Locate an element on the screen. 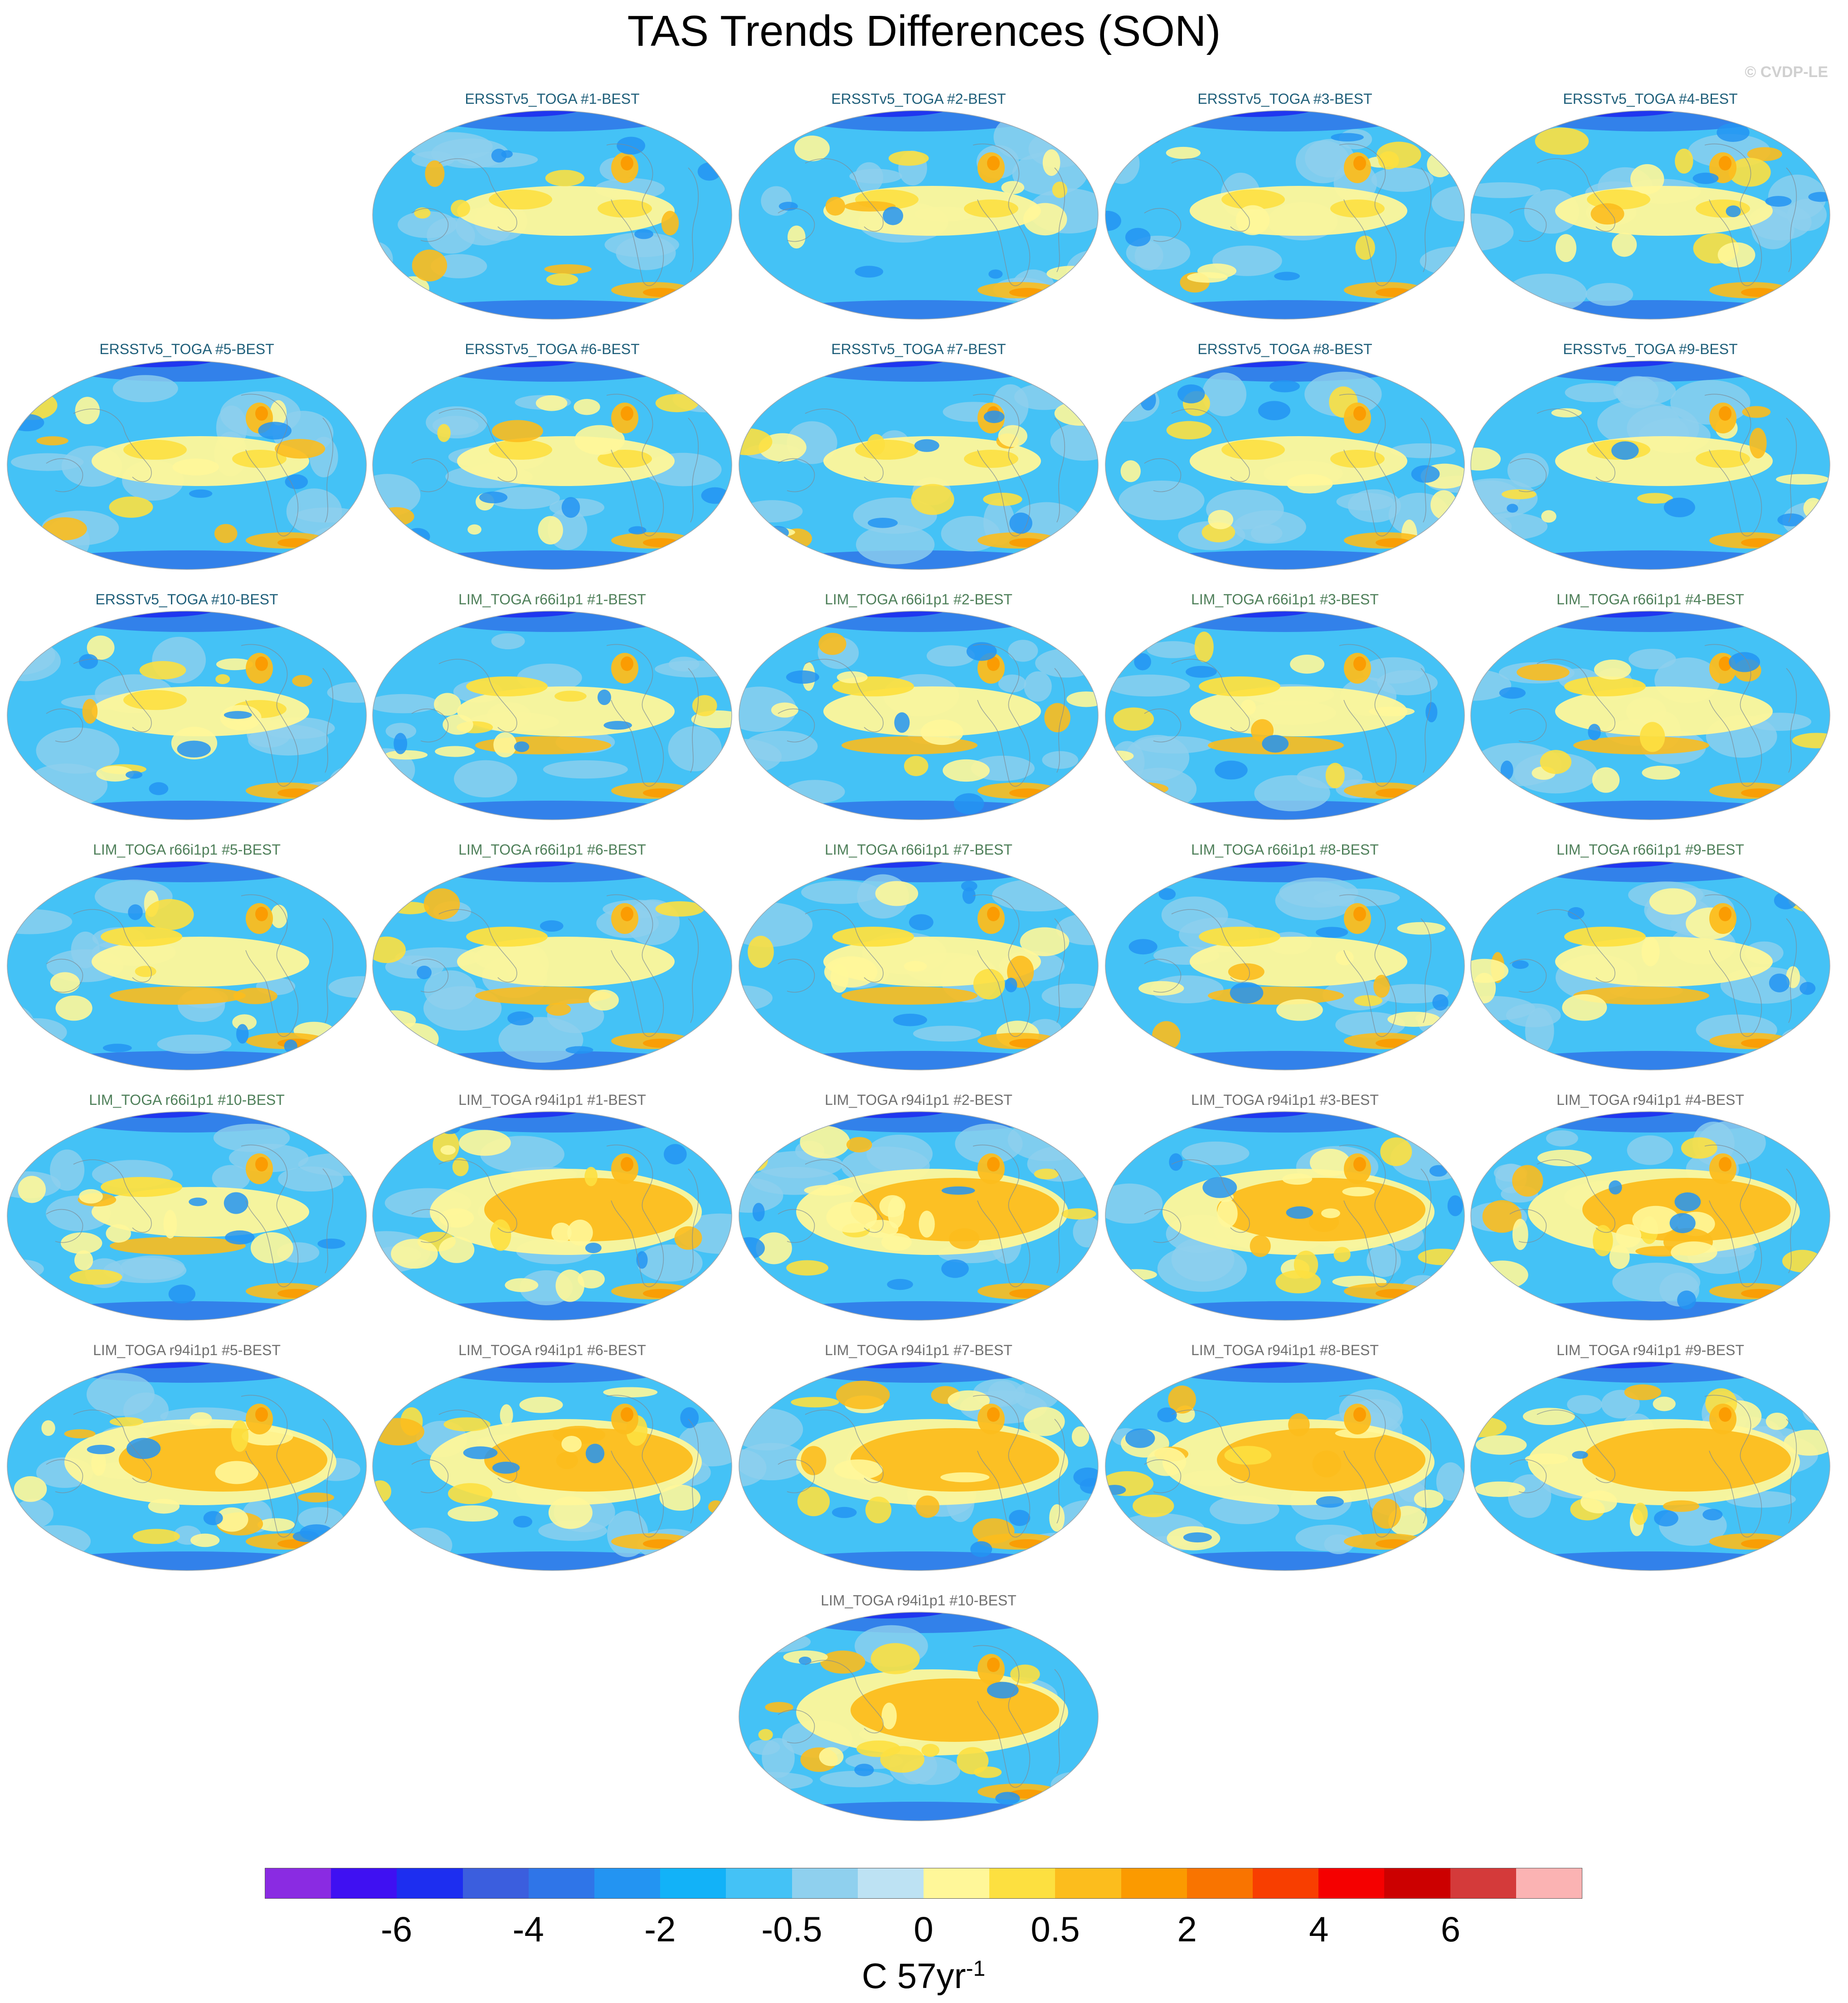 The width and height of the screenshot is (1848, 2003). map-panel: LIM_TOGA r94i1p1 #3-BEST is located at coordinates (1285, 1208).